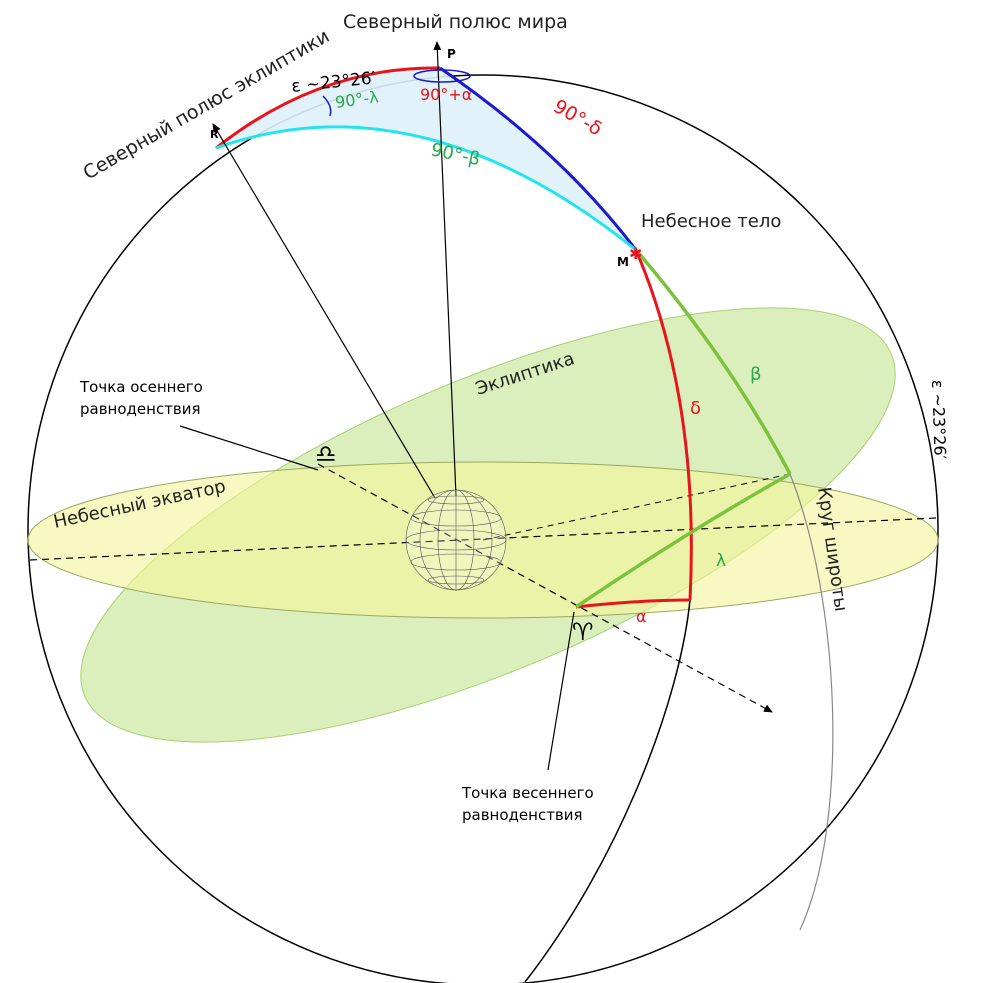 This screenshot has width=986, height=983. Describe the element at coordinates (214, 134) in the screenshot. I see `point-r-label: R` at that location.